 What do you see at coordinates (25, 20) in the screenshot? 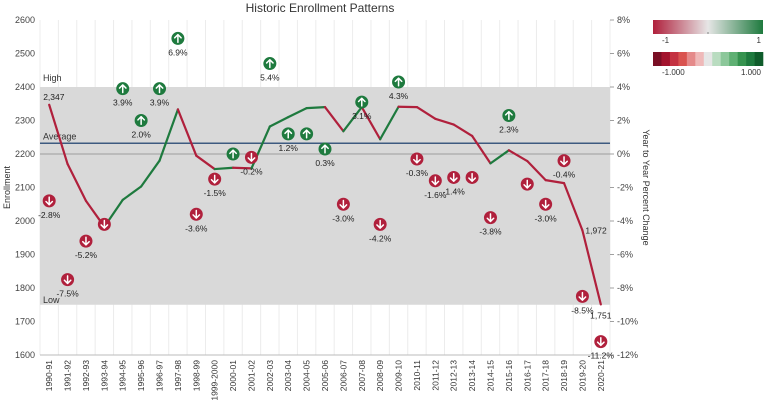
I see `left-tick-label: 2600` at bounding box center [25, 20].